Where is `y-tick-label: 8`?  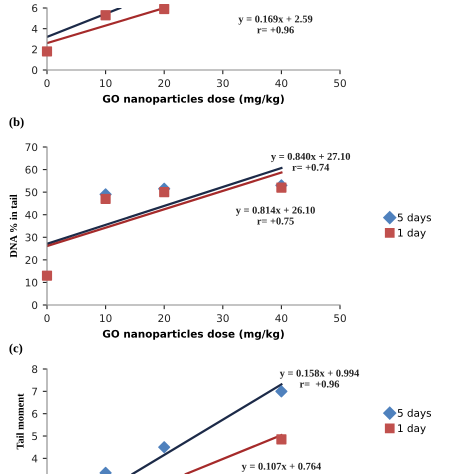
y-tick-label: 8 is located at coordinates (35, 369).